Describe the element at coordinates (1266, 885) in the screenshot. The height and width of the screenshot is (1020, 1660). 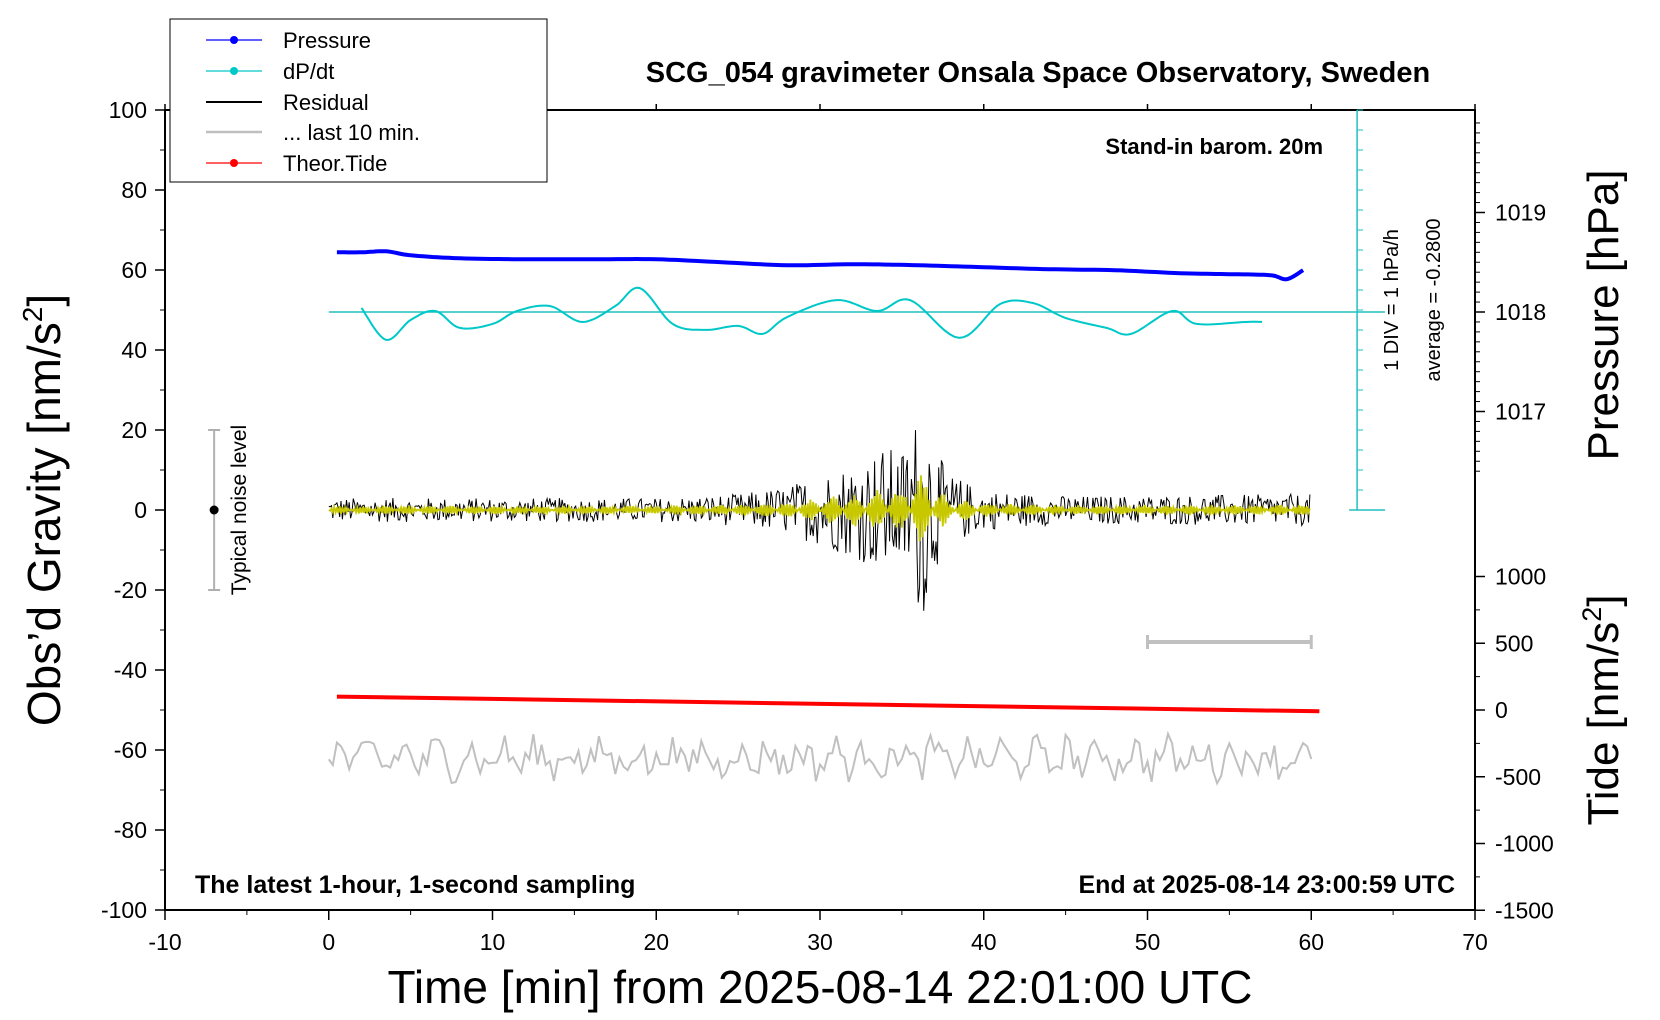
I see `end-time-note: End at 2025-08-14 23:00:59 UTC` at that location.